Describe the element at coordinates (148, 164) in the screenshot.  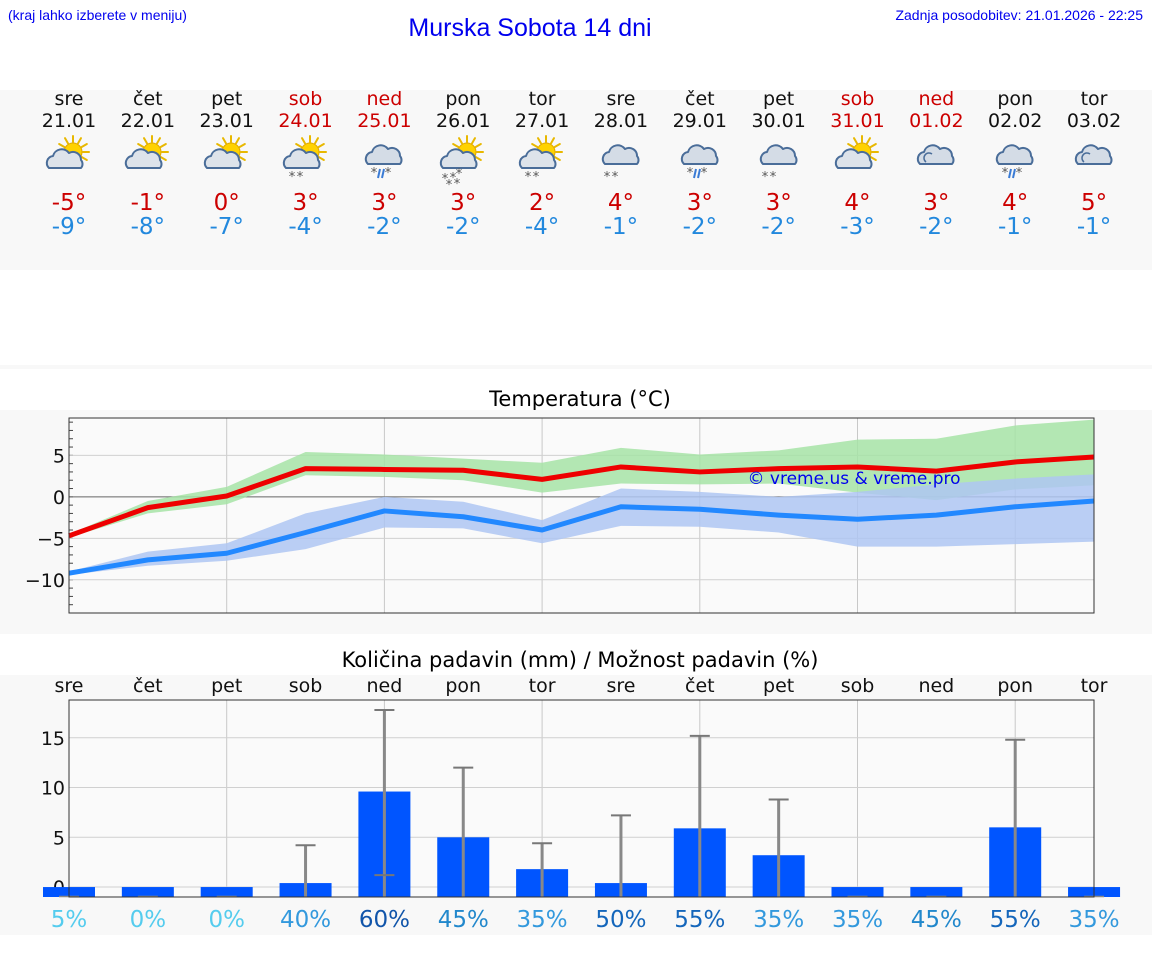
I see `day-column: čet 22.01 -1° -8°` at that location.